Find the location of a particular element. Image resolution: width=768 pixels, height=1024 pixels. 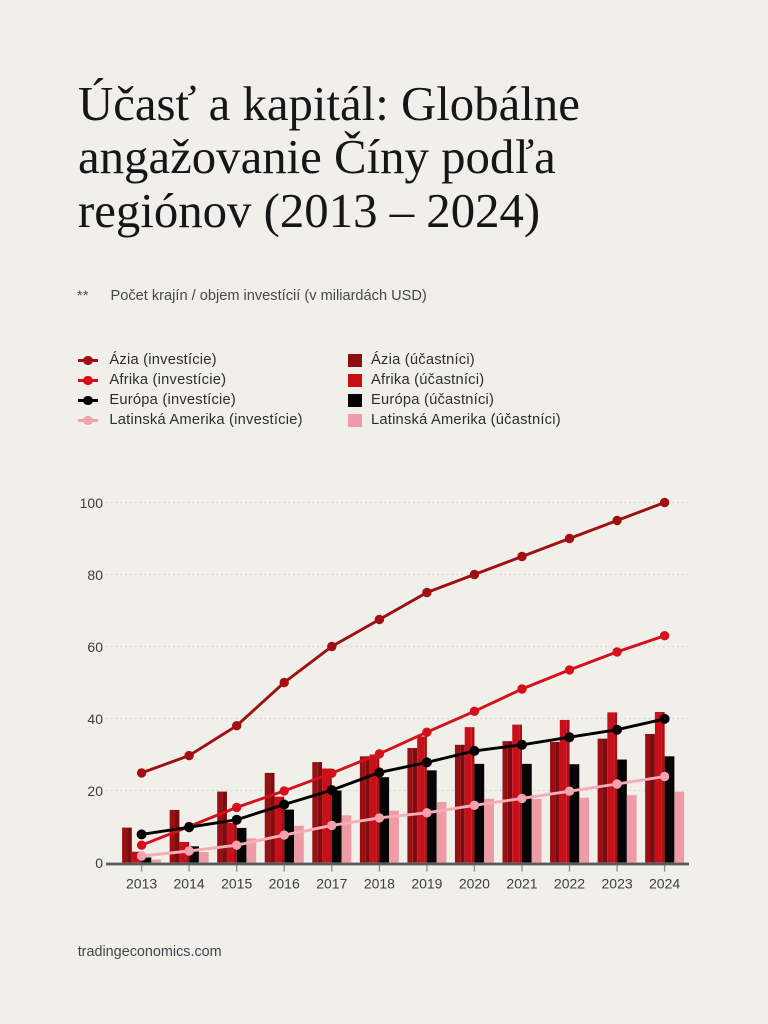

svg-text: 40 is located at coordinates (95, 719).